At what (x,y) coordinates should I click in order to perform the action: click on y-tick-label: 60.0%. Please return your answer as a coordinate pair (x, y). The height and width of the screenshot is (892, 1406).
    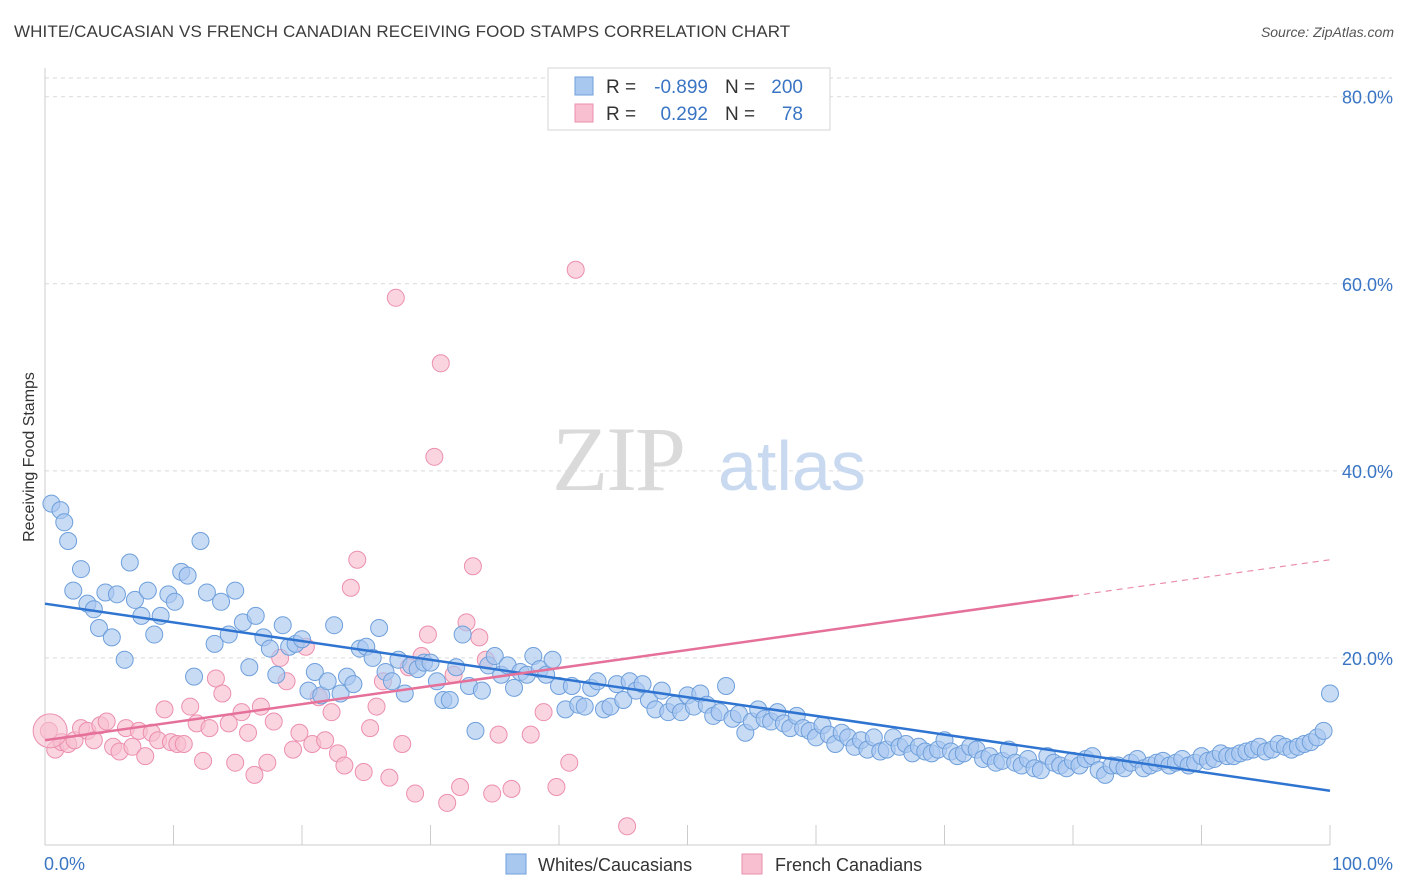
    Looking at the image, I should click on (1367, 285).